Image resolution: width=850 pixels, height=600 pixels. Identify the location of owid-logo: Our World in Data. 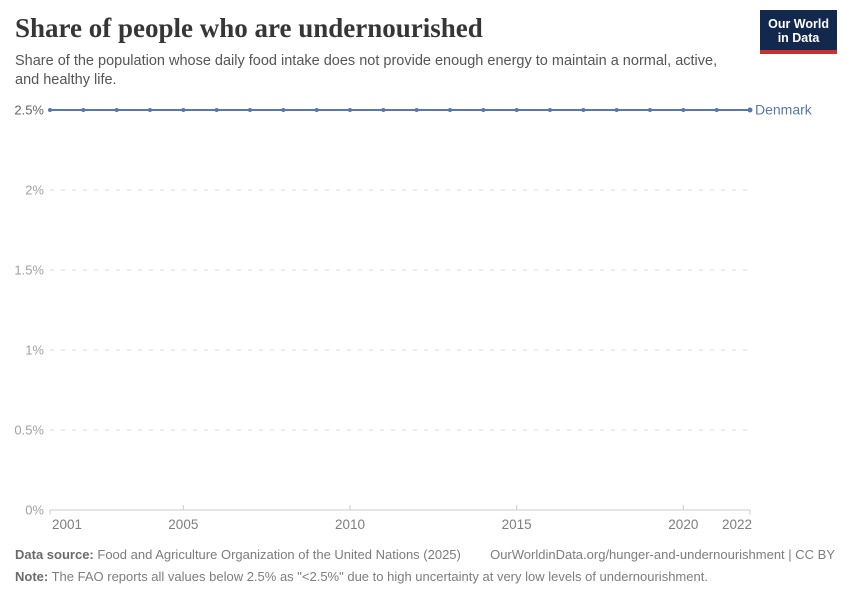
(798, 32).